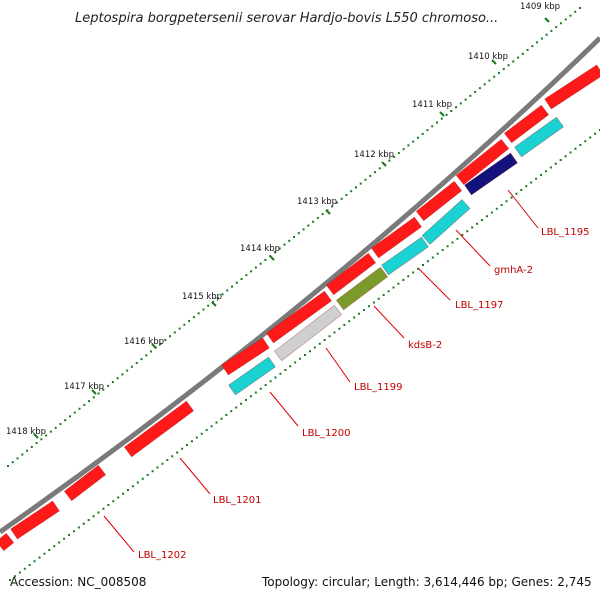 This screenshot has height=600, width=600. I want to click on tick-label: 1417 kbp, so click(84, 387).